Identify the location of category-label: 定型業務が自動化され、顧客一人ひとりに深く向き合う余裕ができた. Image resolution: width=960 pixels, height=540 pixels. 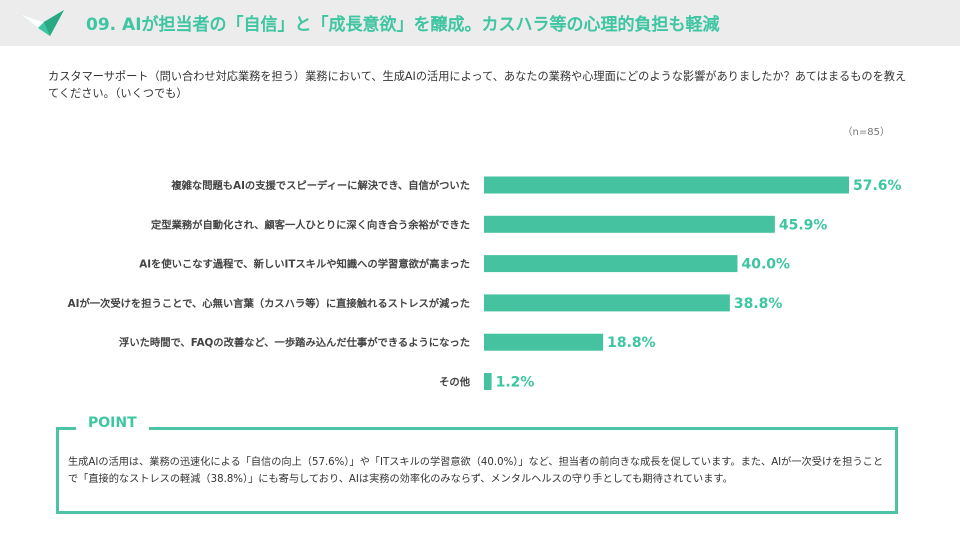
(310, 224).